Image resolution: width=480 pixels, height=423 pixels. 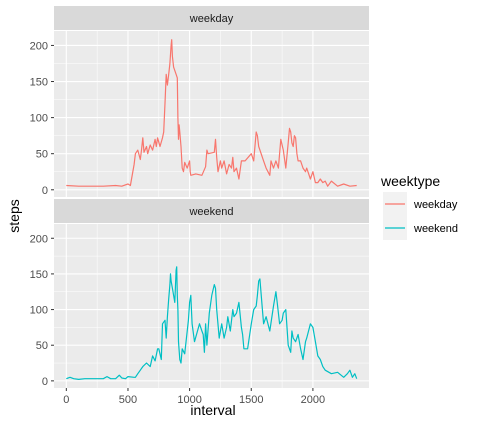 I want to click on facet-strip-label: weekend, so click(x=210, y=212).